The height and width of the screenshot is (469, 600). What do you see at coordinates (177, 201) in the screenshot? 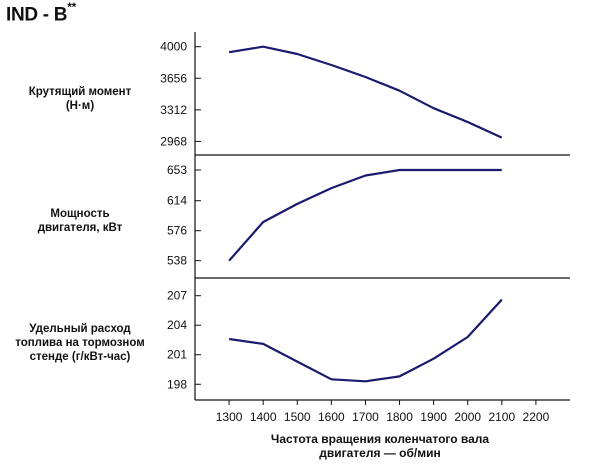
I see `power-ytick-label-2: 614` at bounding box center [177, 201].